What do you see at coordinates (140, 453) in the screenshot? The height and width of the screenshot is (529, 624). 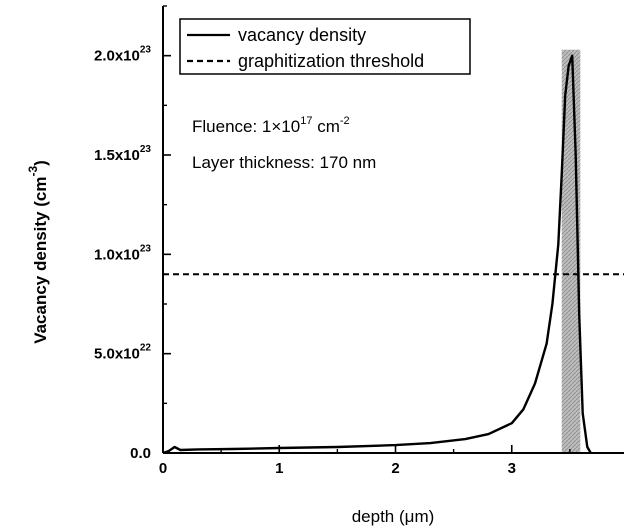 I see `y-tick-label: 0.0` at bounding box center [140, 453].